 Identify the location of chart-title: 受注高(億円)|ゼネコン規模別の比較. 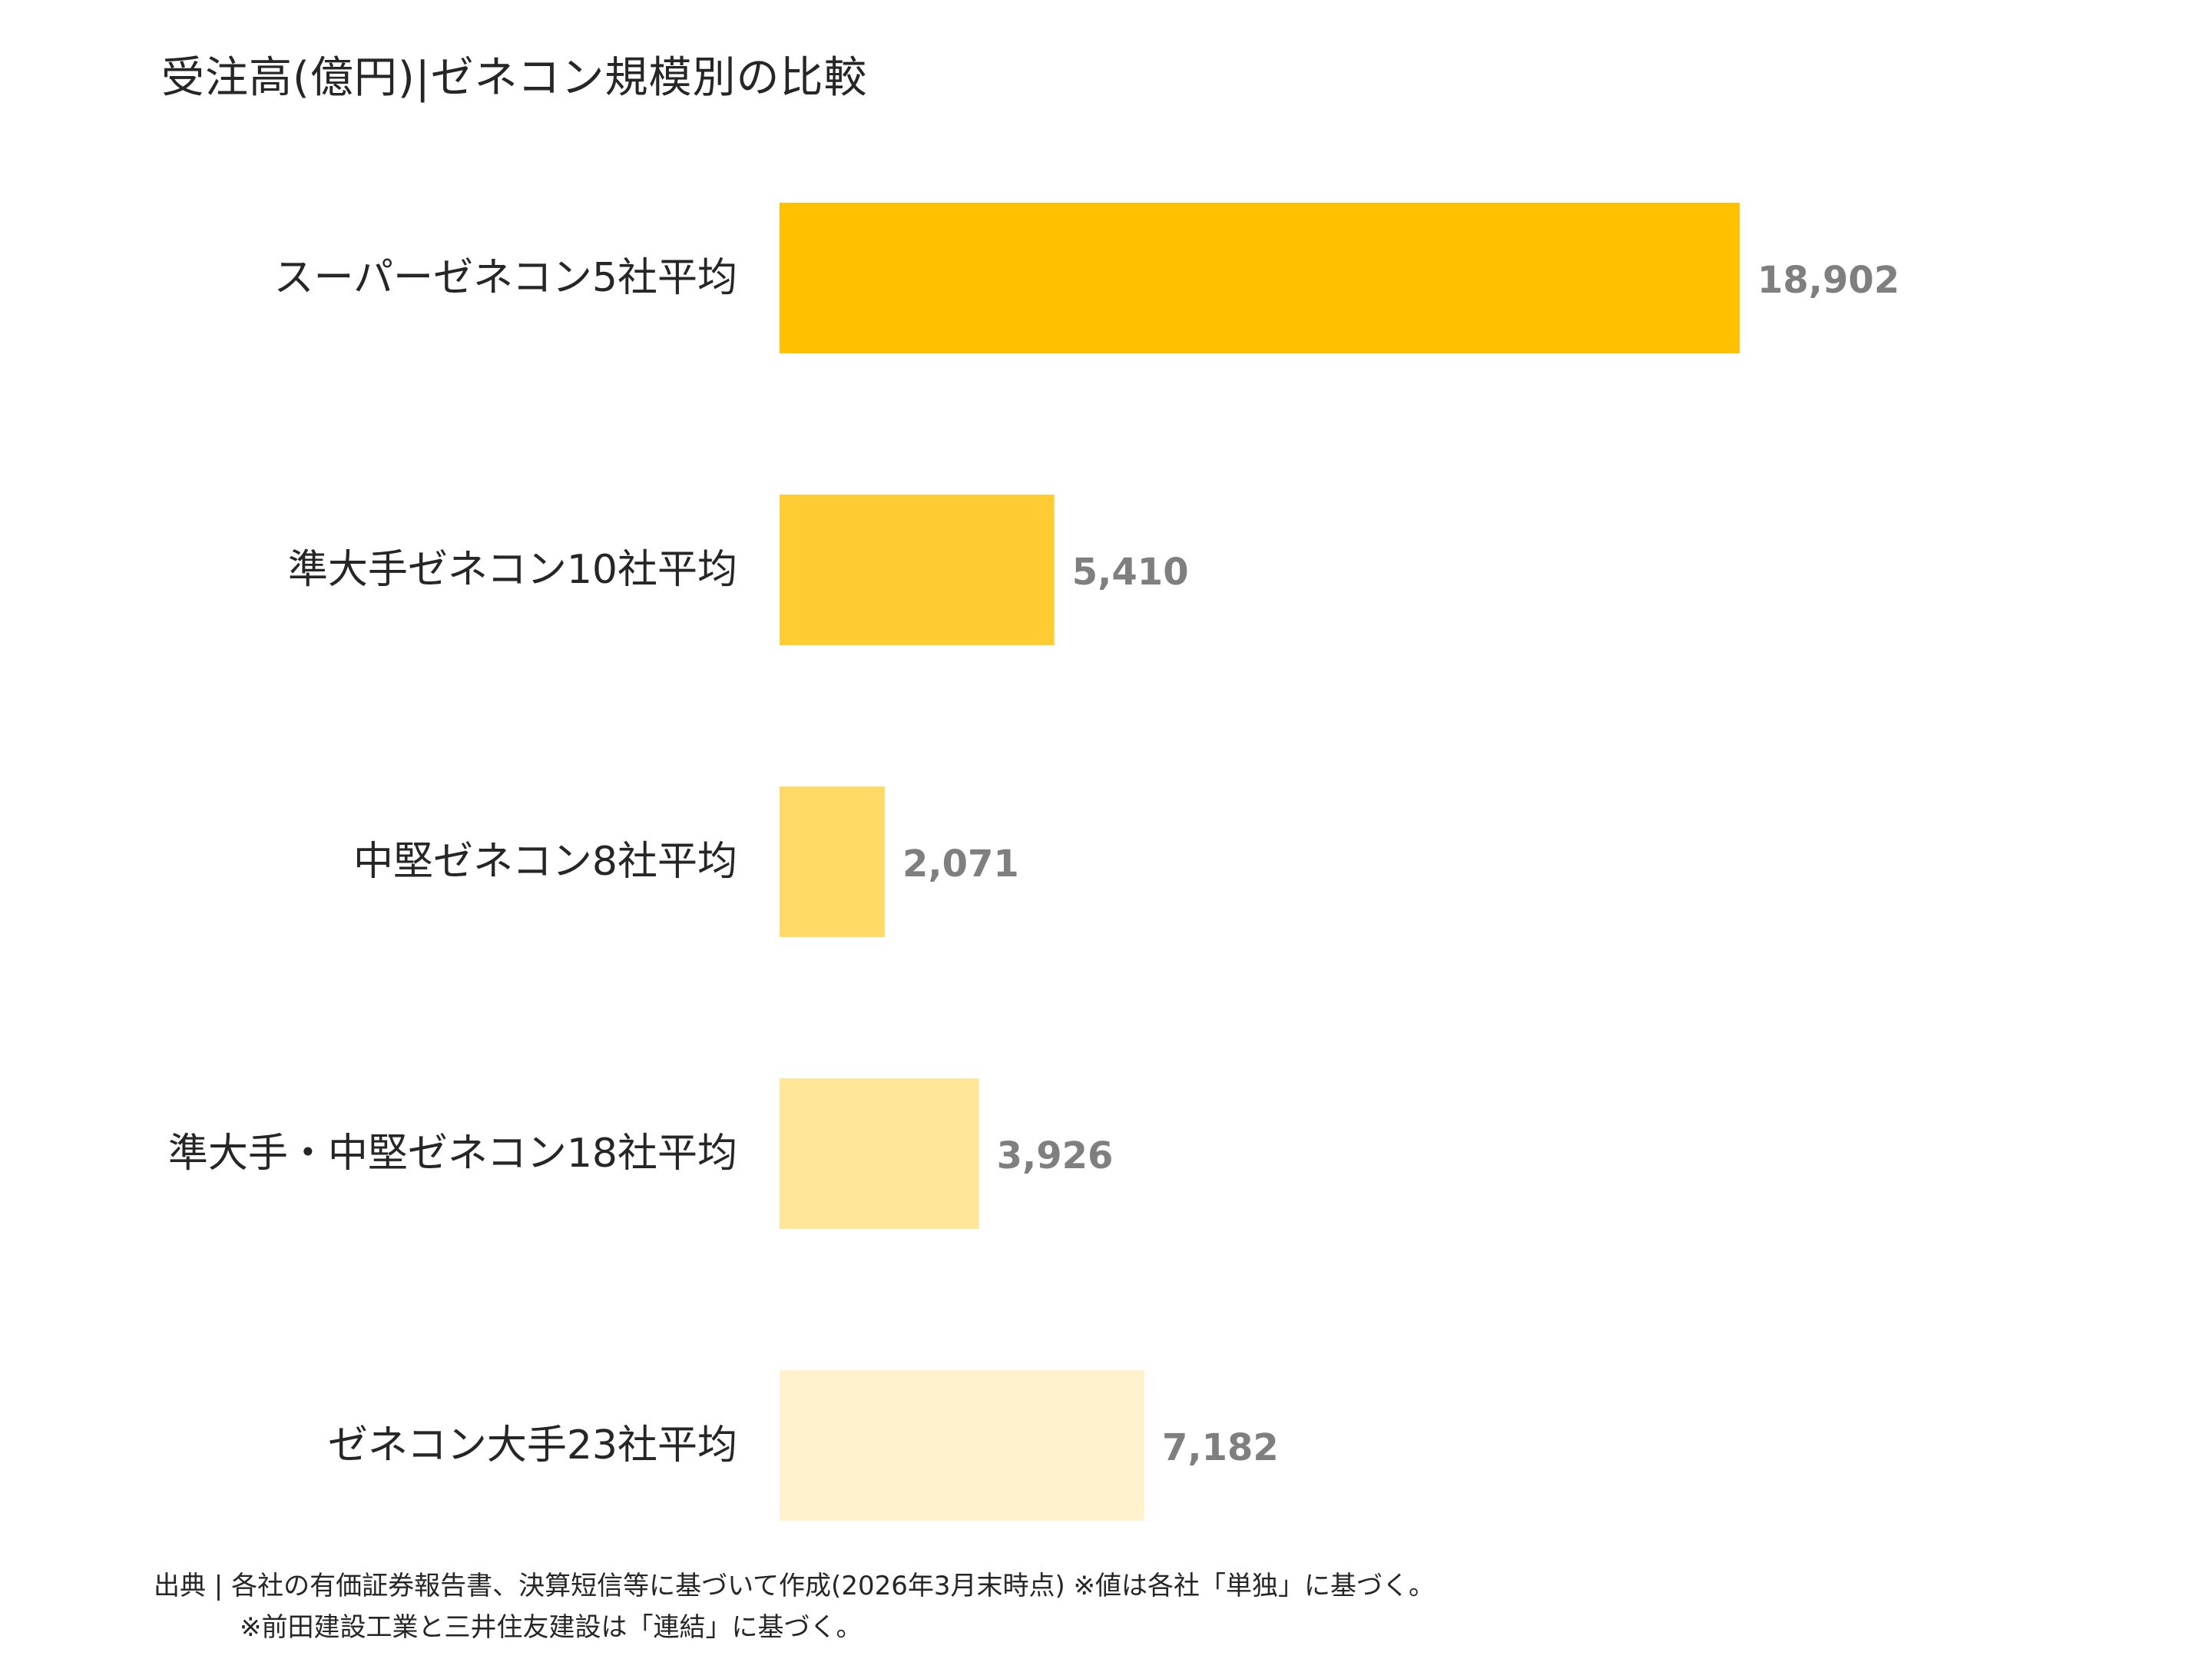
(514, 78).